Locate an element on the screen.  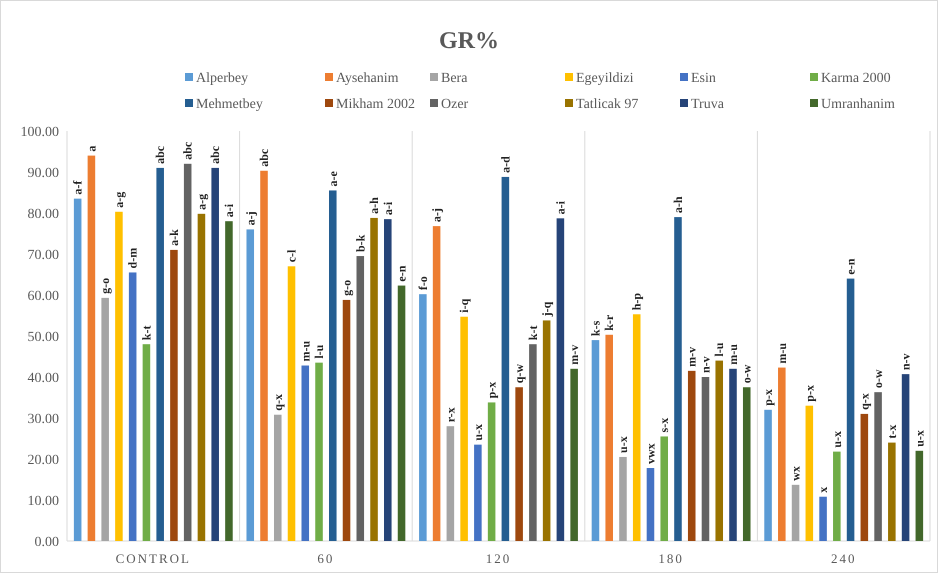
data-label: s-x is located at coordinates (664, 425).